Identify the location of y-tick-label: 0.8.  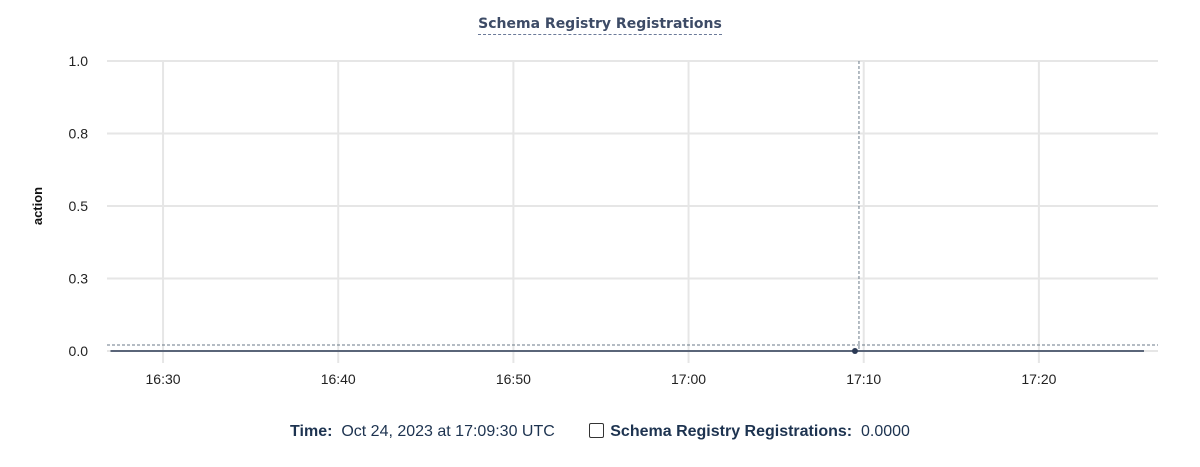
(79, 134).